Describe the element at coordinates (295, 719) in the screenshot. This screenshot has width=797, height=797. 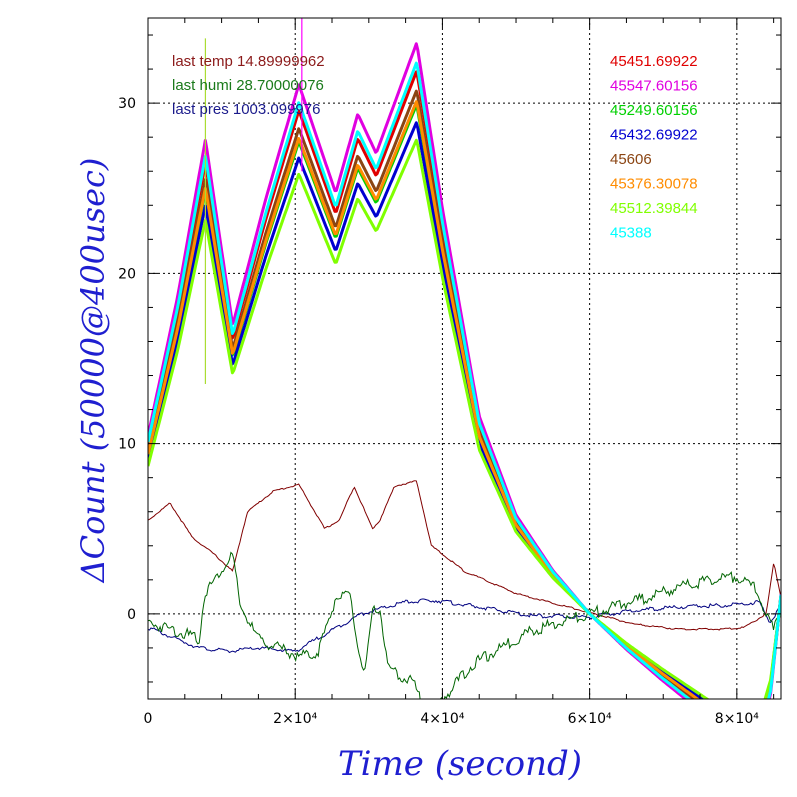
I see `x-tick-label: 2×10⁴` at that location.